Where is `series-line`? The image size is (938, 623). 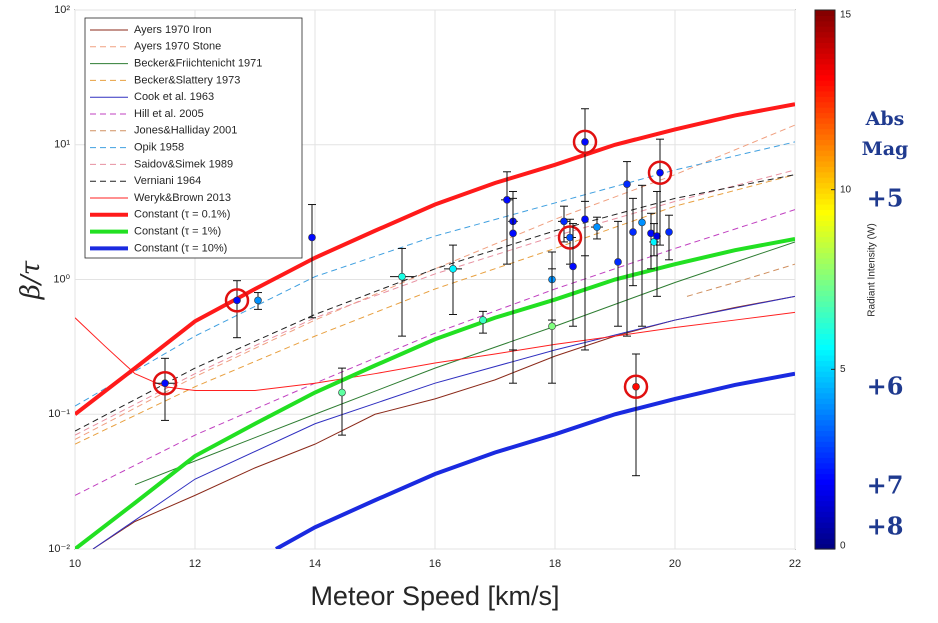
series-line is located at coordinates (740, 280).